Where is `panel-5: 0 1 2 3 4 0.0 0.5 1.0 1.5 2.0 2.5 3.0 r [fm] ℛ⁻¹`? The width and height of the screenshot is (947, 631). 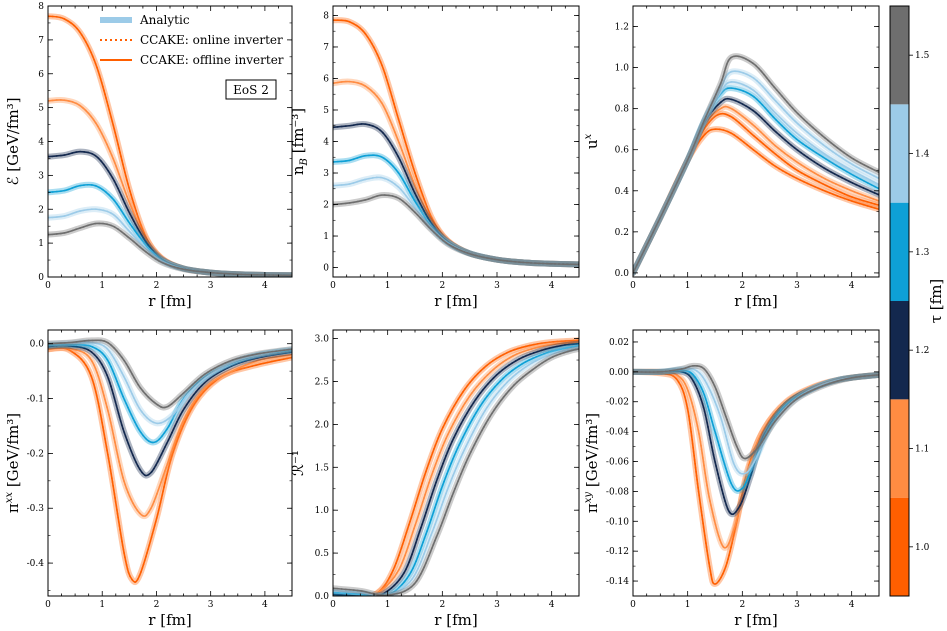 panel-5: 0 1 2 3 4 0.0 0.5 1.0 1.5 2.0 2.5 3.0 r [fm] ℛ⁻¹ is located at coordinates (434, 479).